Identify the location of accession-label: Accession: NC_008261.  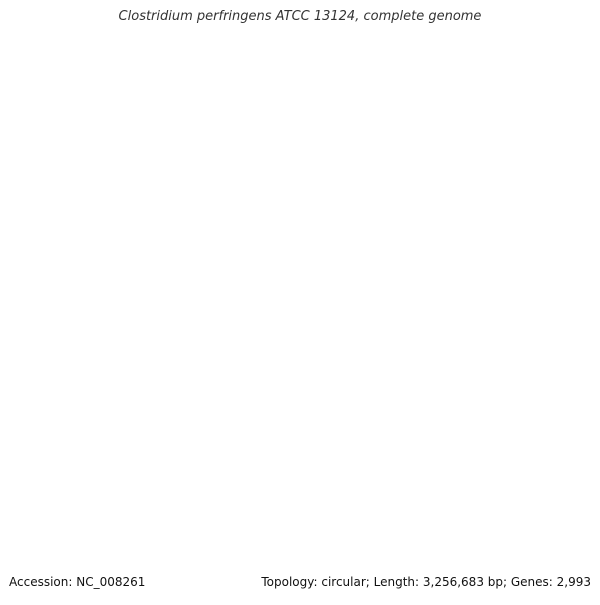
(77, 582).